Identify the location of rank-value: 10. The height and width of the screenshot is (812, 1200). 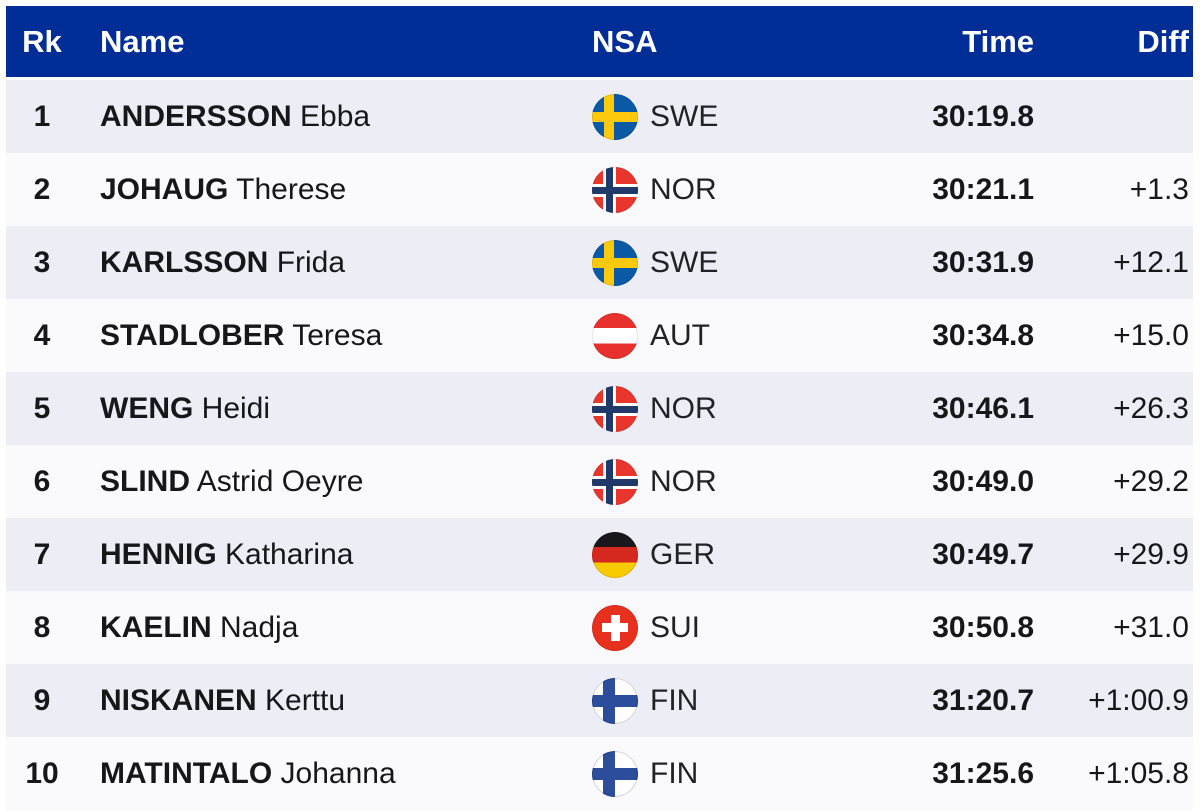
(42, 773).